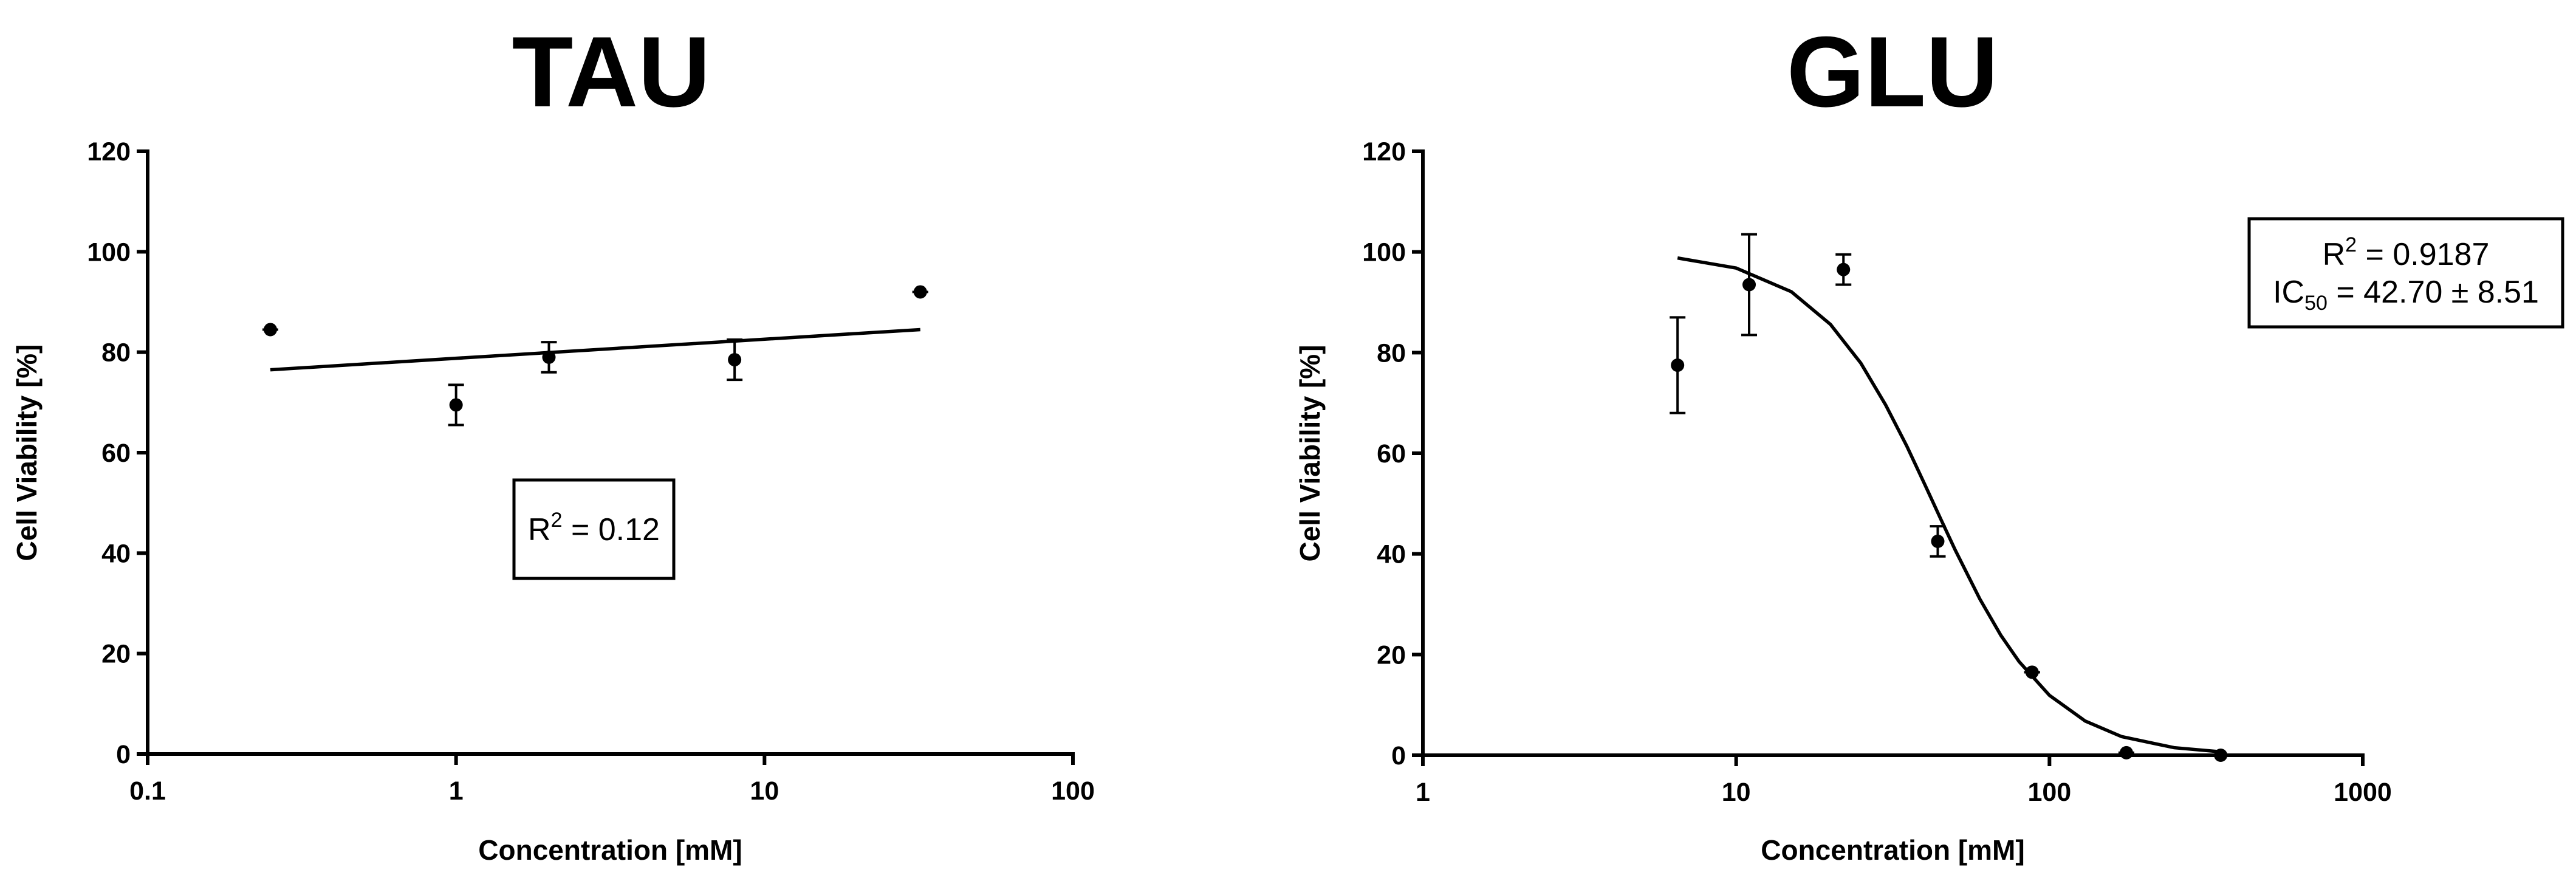 The image size is (2576, 881). I want to click on annotation-text: IC50 = 42.70 ± 8.51, so click(2406, 295).